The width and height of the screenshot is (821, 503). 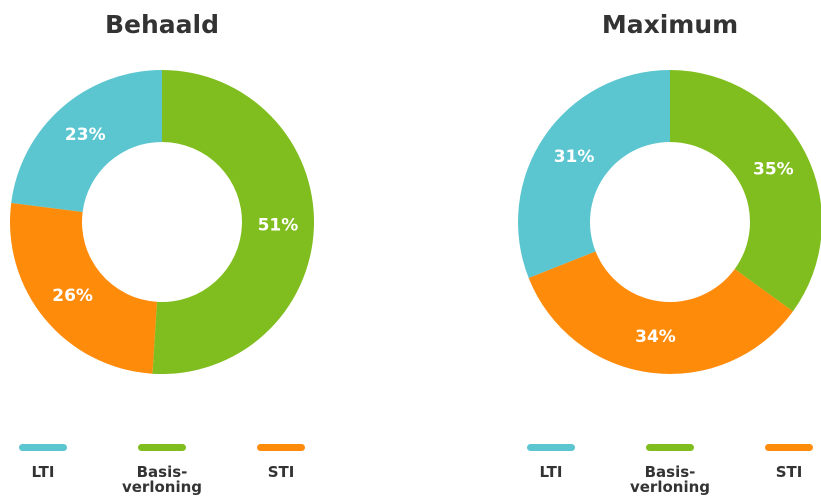 What do you see at coordinates (278, 226) in the screenshot?
I see `value-label: 51%` at bounding box center [278, 226].